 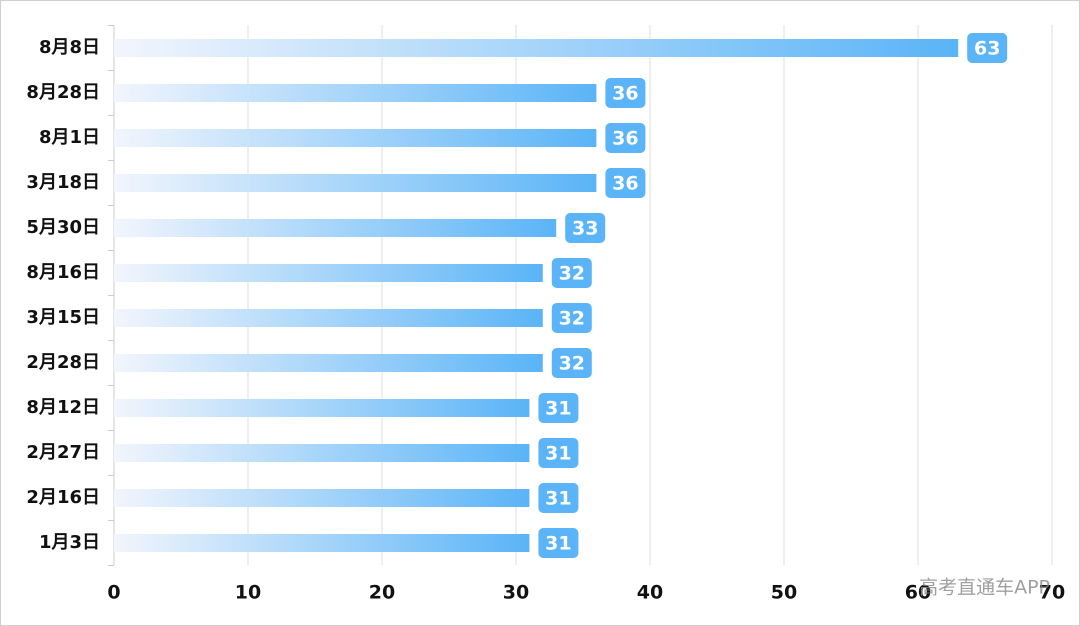 What do you see at coordinates (650, 593) in the screenshot?
I see `x-tick-label: 40` at bounding box center [650, 593].